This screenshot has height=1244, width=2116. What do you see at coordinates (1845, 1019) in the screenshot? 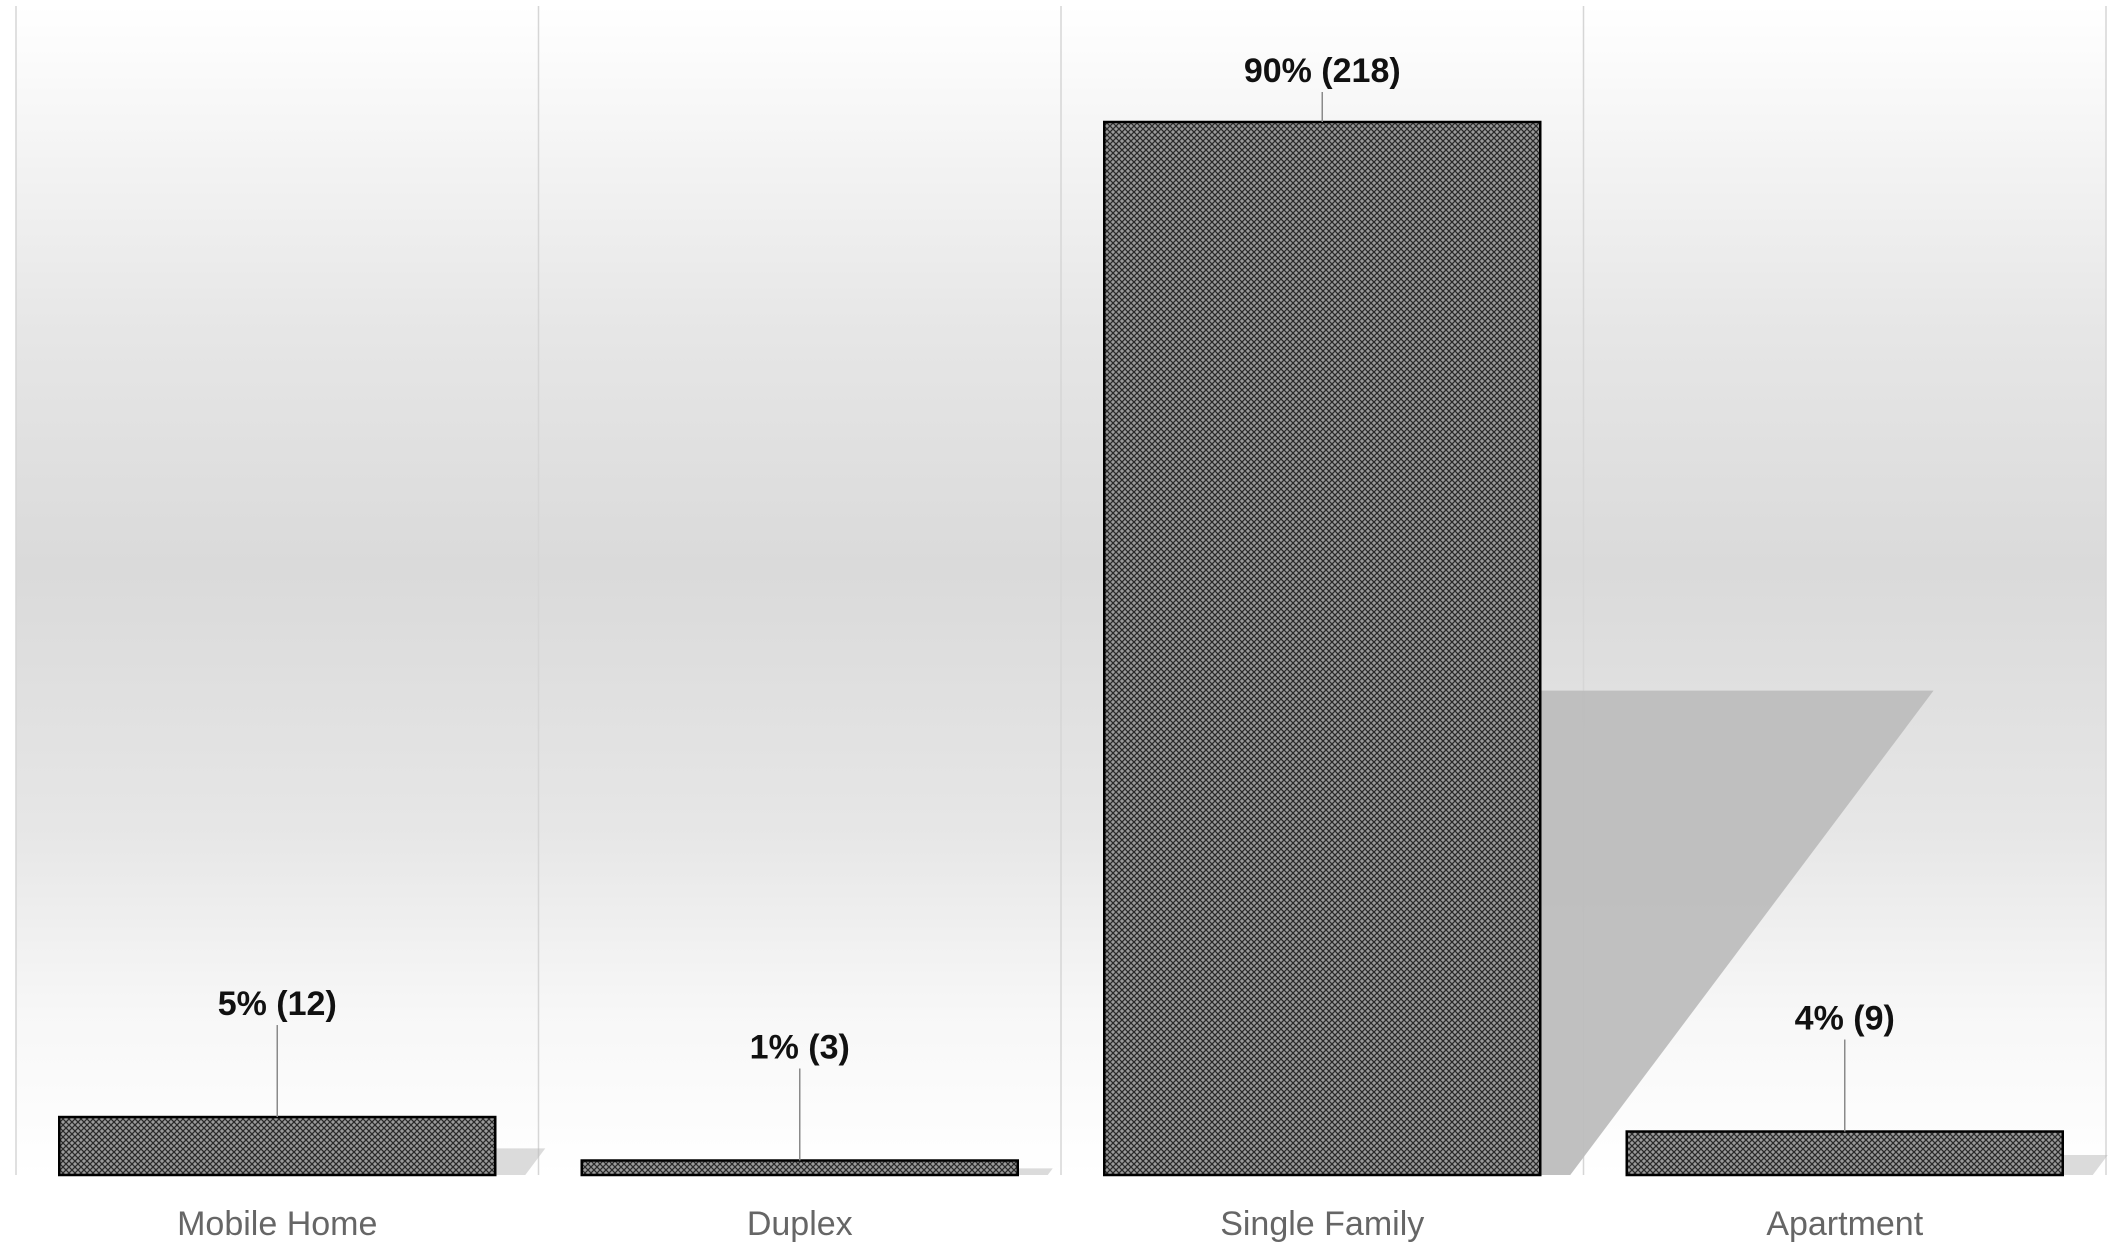
I see `data-label-3: 4% (9)` at bounding box center [1845, 1019].